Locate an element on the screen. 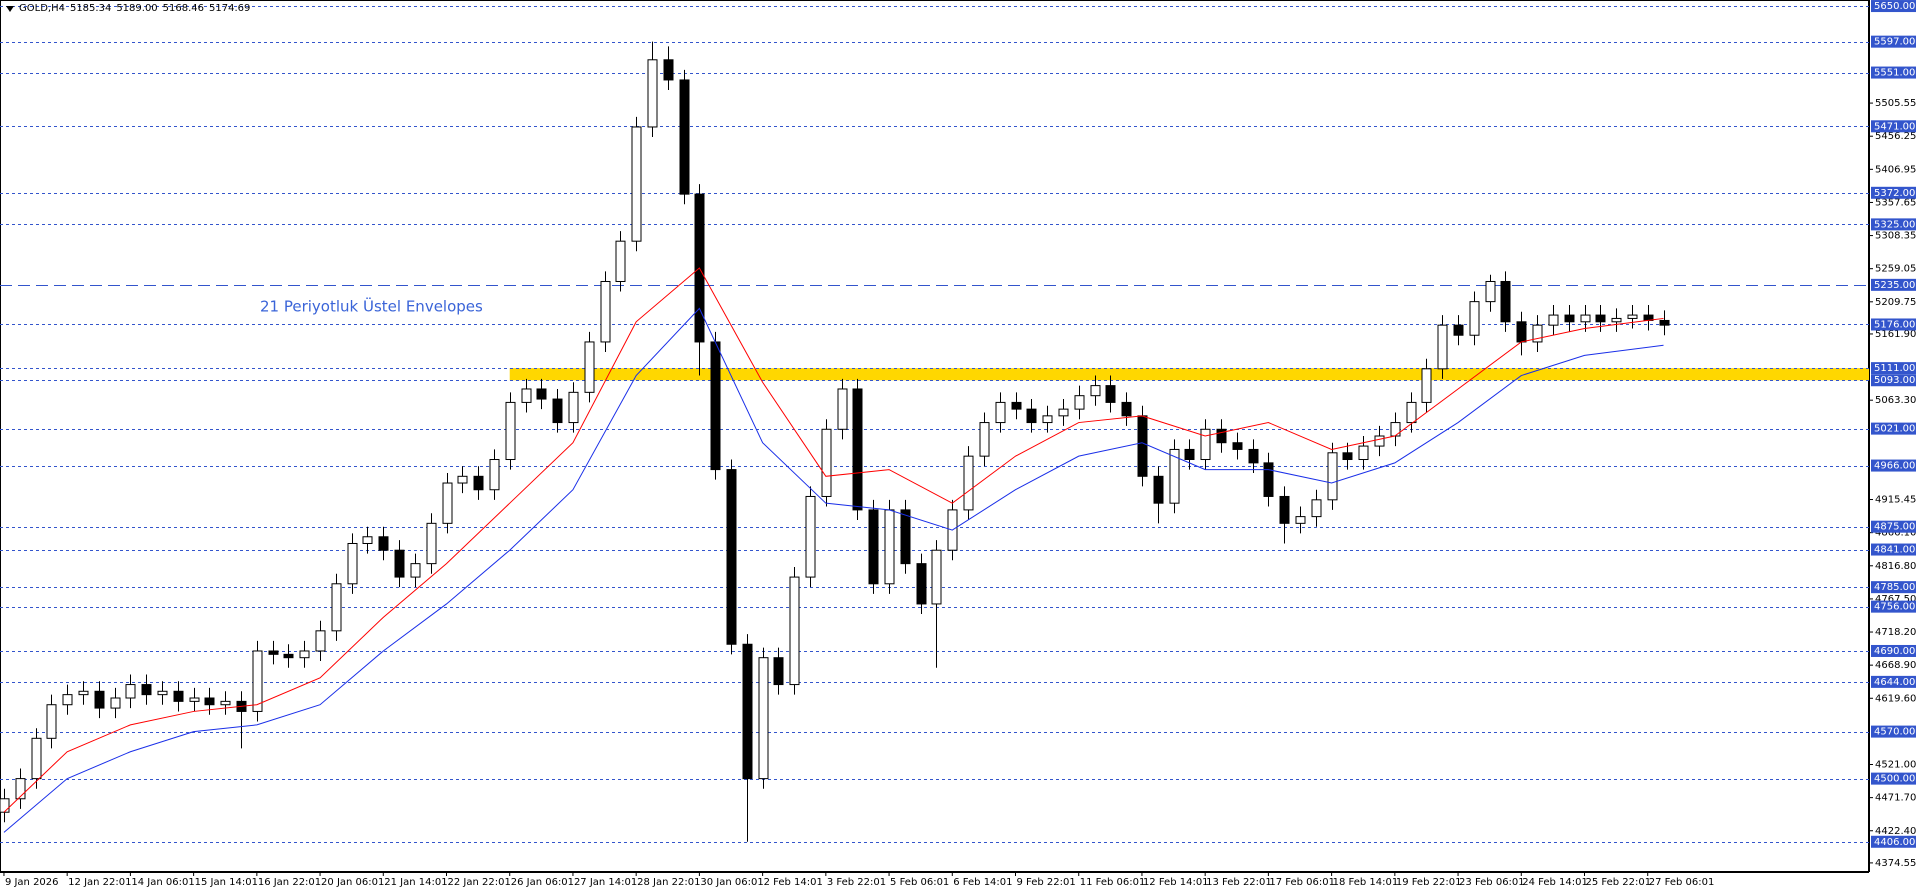  x-tick-label: 26 Jan 06:01 is located at coordinates (542, 882).